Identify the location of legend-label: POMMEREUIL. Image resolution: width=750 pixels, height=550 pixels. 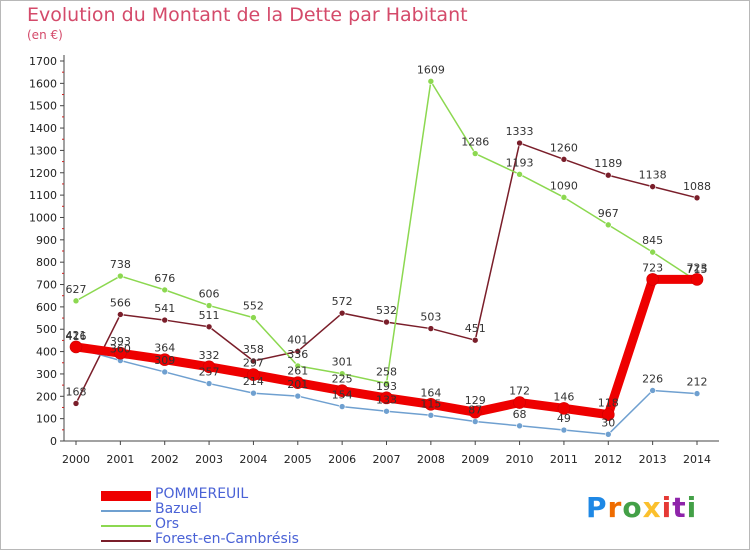
(202, 494).